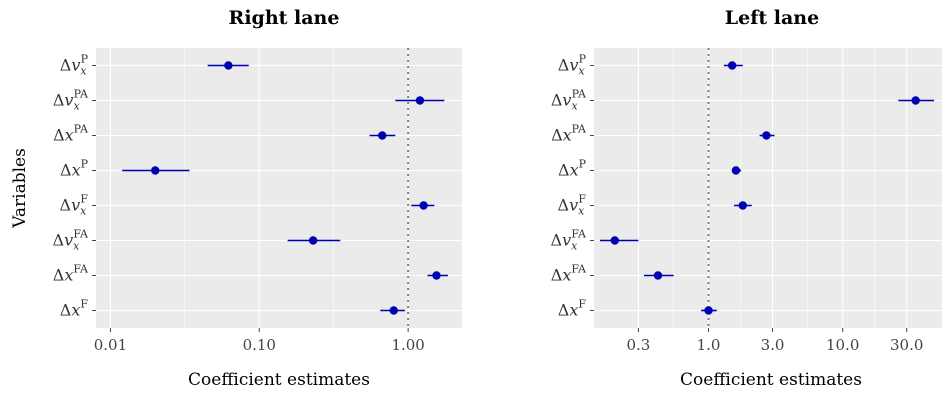 This screenshot has height=394, width=942. Describe the element at coordinates (906, 345) in the screenshot. I see `x-tick-label: 30.0` at that location.